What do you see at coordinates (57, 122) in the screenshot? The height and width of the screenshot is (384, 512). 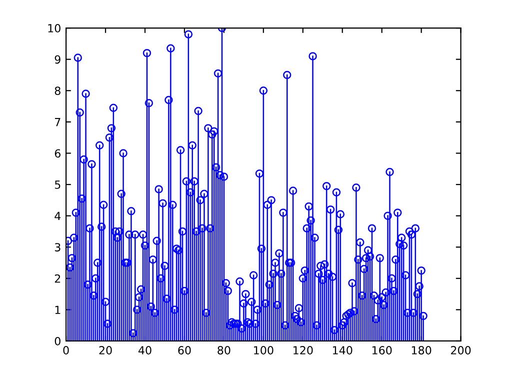 I see `y-tick-label: 7` at bounding box center [57, 122].